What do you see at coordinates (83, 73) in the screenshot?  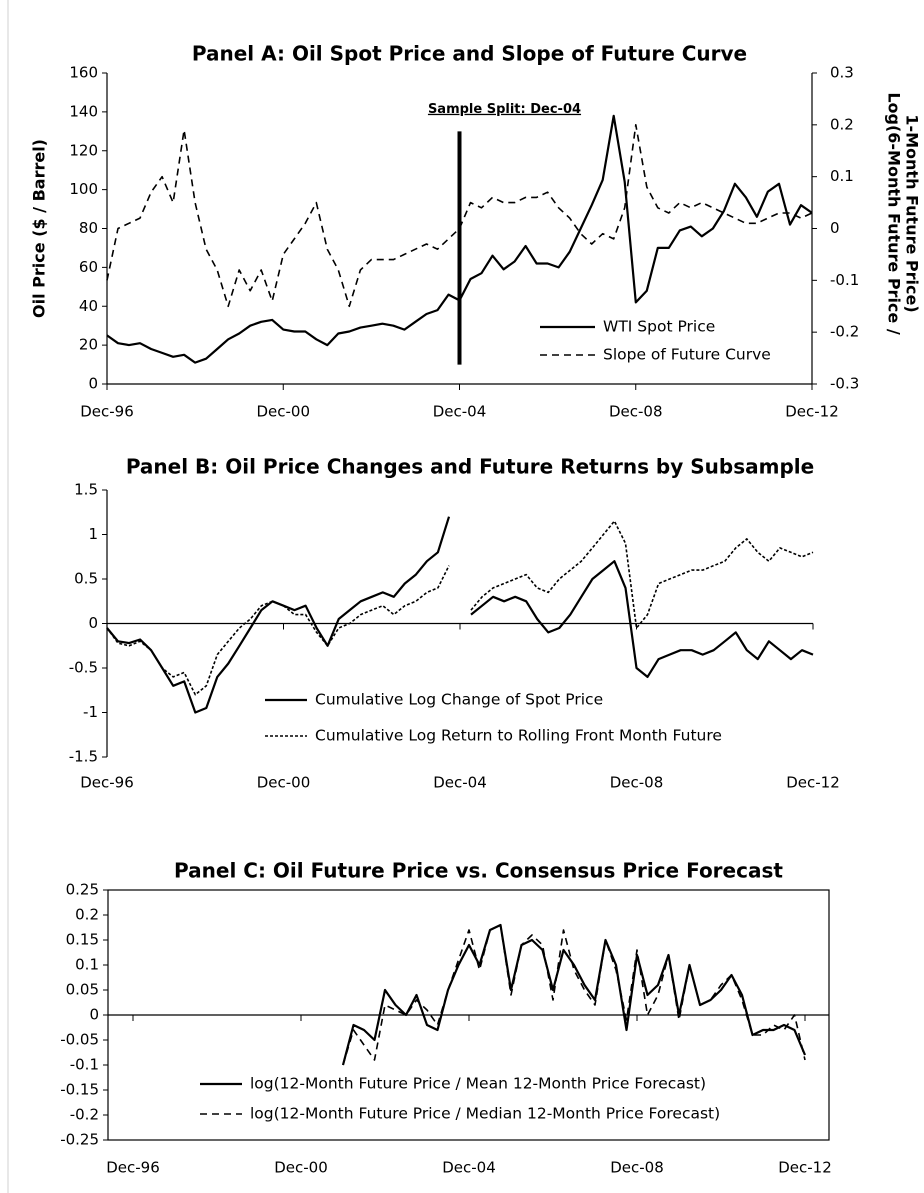 I see `y-tick-label: 160` at bounding box center [83, 73].